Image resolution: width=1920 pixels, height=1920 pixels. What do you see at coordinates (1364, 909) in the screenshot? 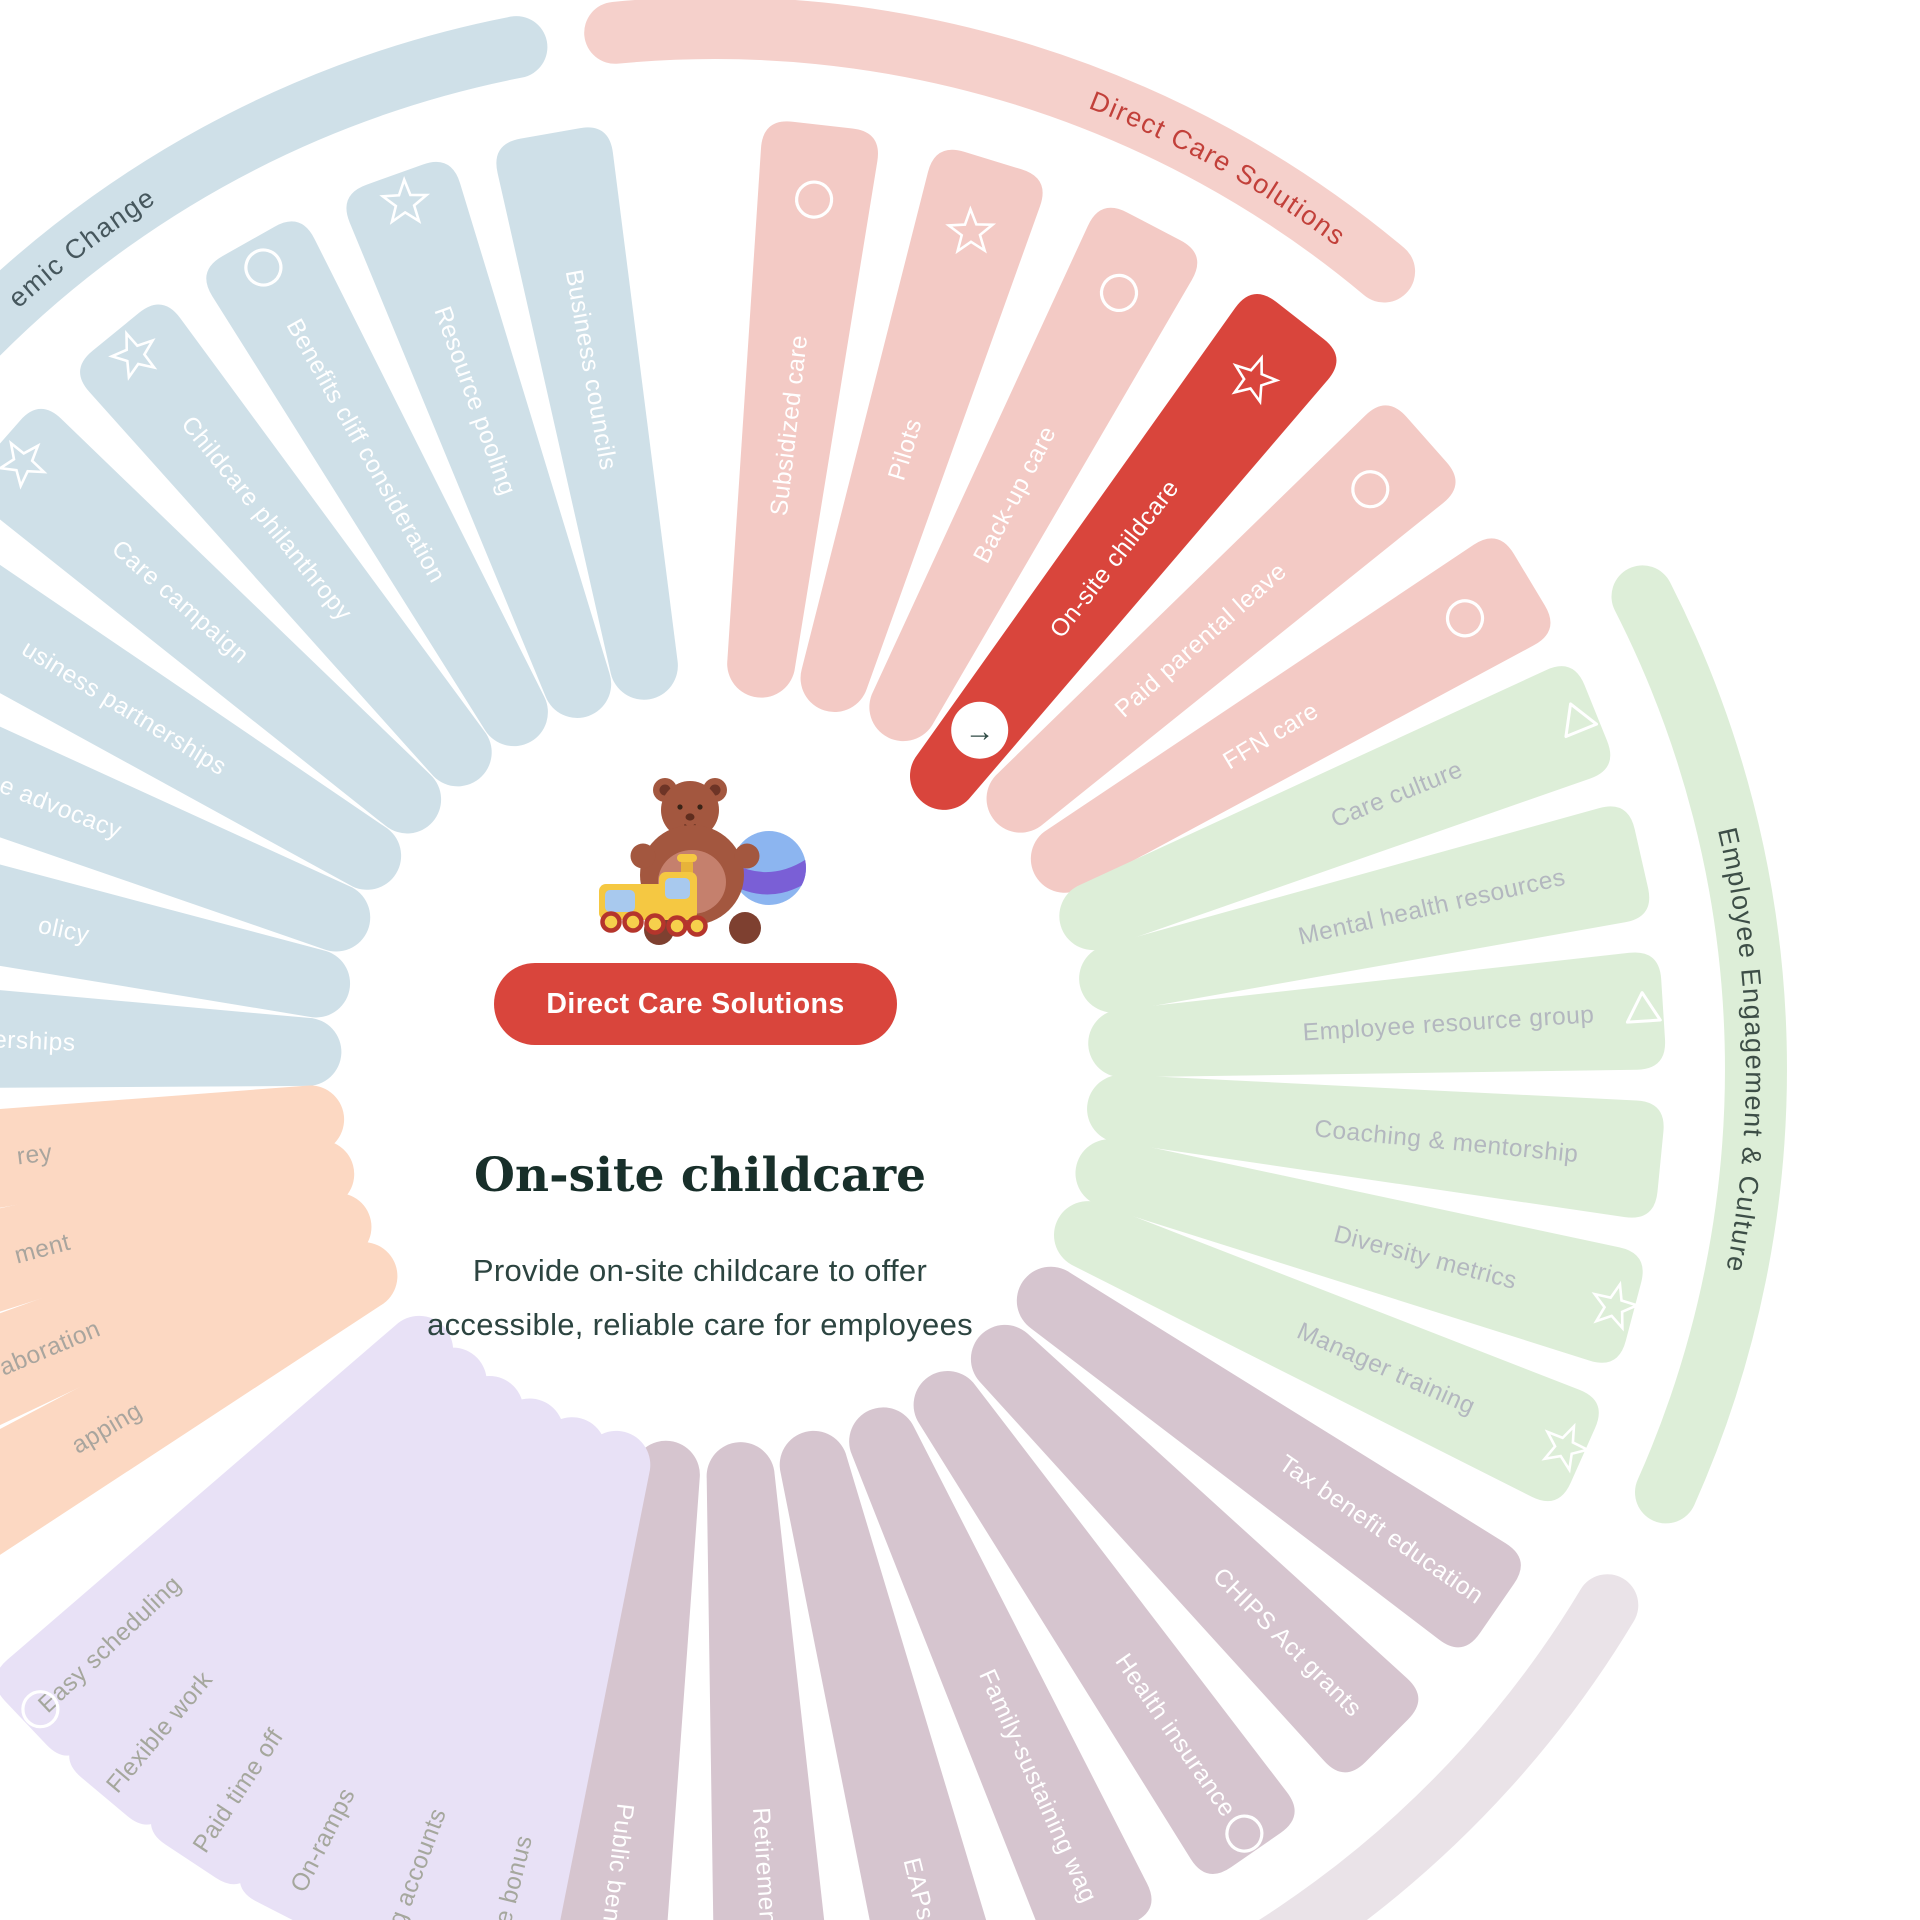
I see `segment-mental-health-resources: Mental health resources` at bounding box center [1364, 909].